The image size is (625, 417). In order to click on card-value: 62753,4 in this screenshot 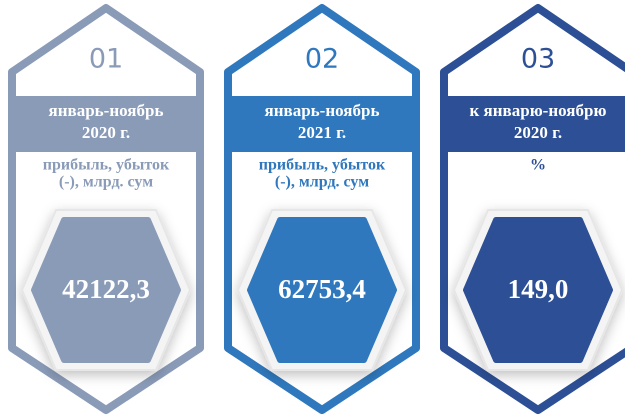, I will do `click(322, 289)`.